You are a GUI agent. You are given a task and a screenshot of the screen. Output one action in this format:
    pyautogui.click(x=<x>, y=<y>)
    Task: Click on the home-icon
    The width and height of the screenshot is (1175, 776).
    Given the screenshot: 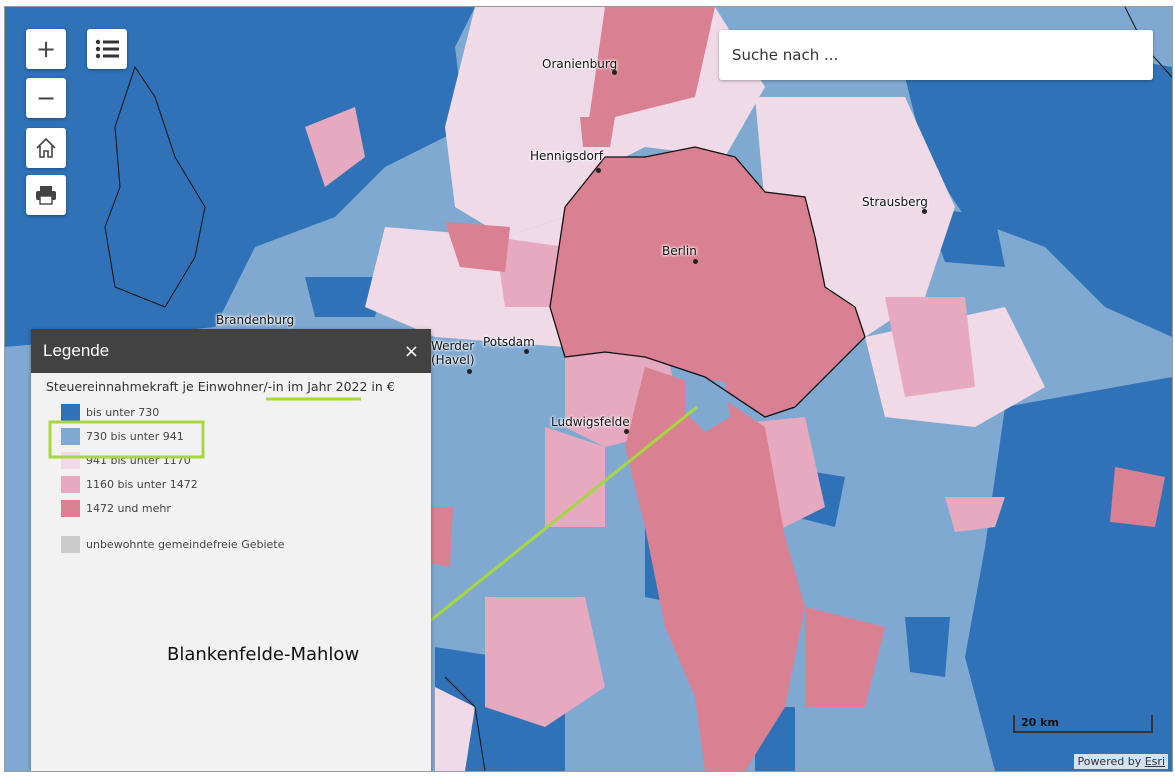 What is the action you would take?
    pyautogui.click(x=46, y=147)
    